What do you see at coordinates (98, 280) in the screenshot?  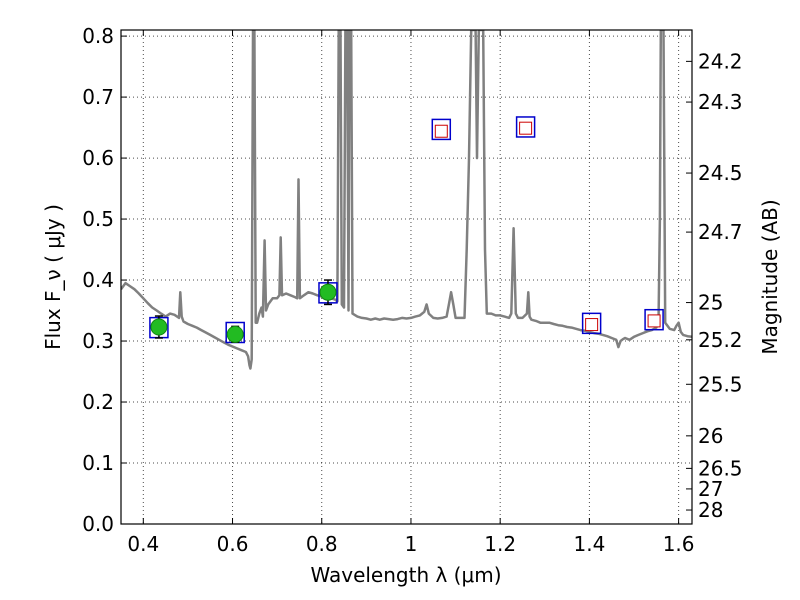 I see `y-tick-label: 0.4` at bounding box center [98, 280].